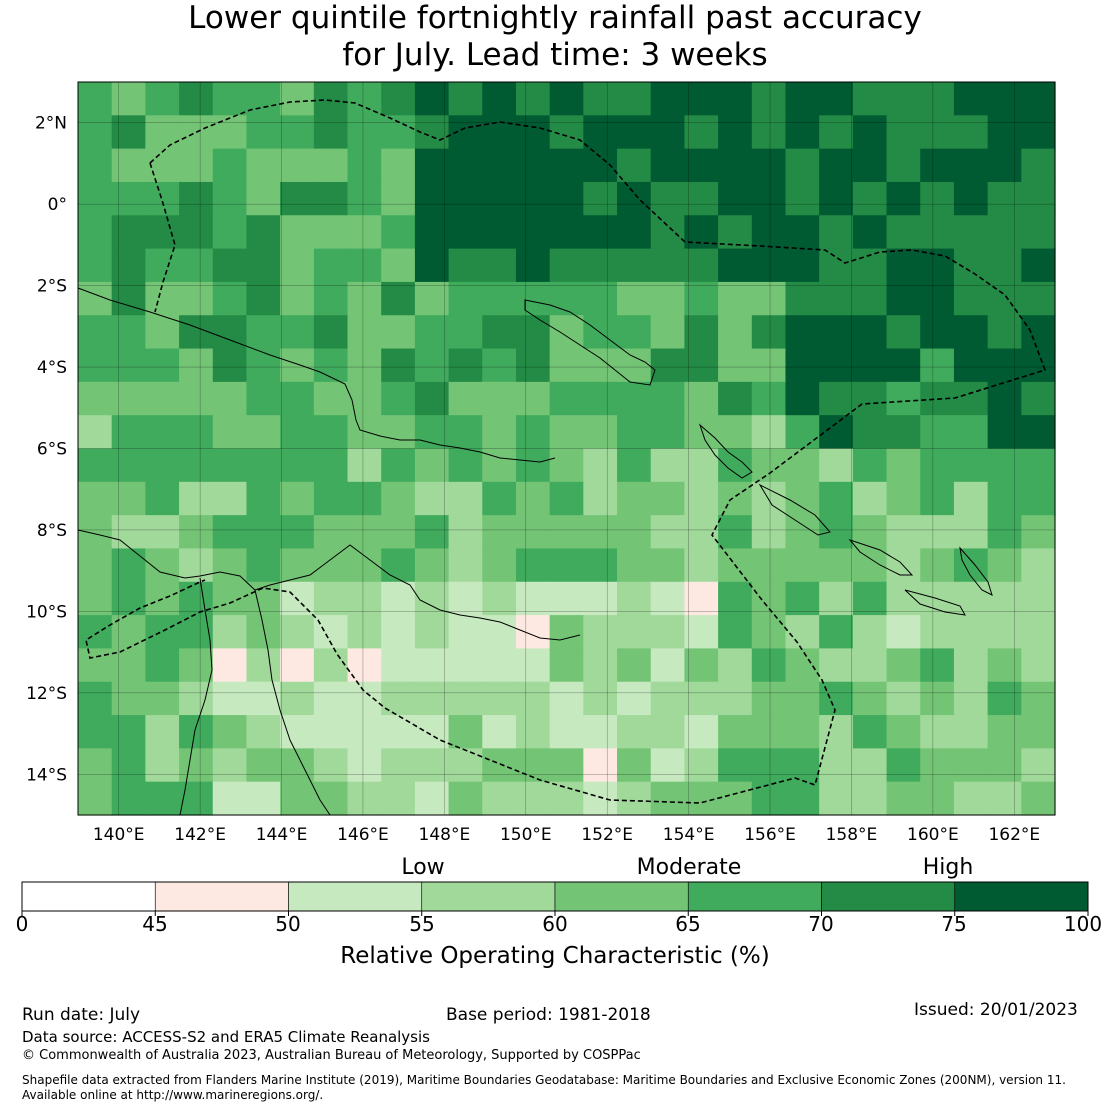  Describe the element at coordinates (316, 375) in the screenshot. I see `coastline-new-guinea-north` at that location.